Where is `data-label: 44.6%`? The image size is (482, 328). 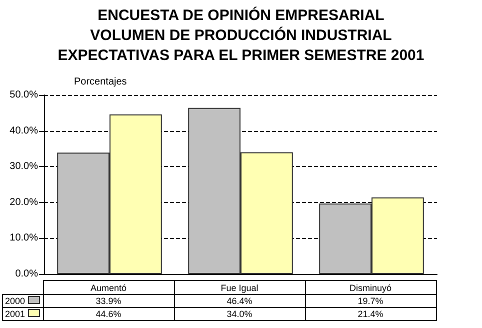 data-label: 44.6% is located at coordinates (108, 314).